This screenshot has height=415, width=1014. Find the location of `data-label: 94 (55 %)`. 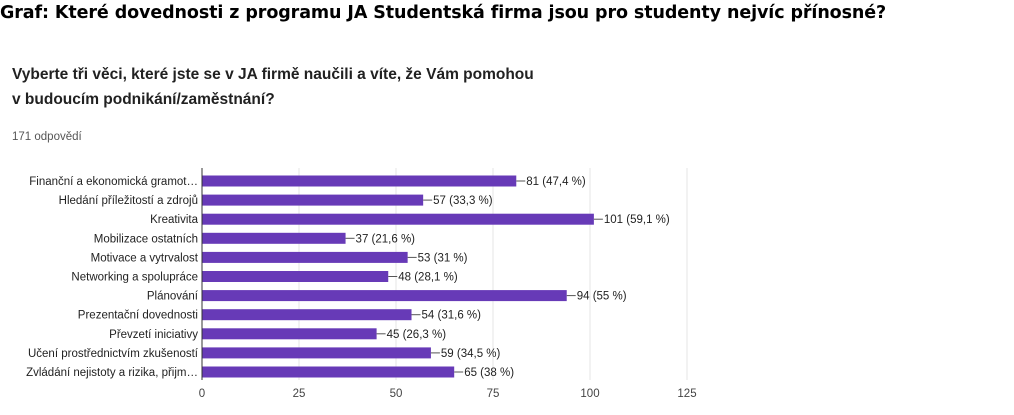

data-label: 94 (55 %) is located at coordinates (602, 297).